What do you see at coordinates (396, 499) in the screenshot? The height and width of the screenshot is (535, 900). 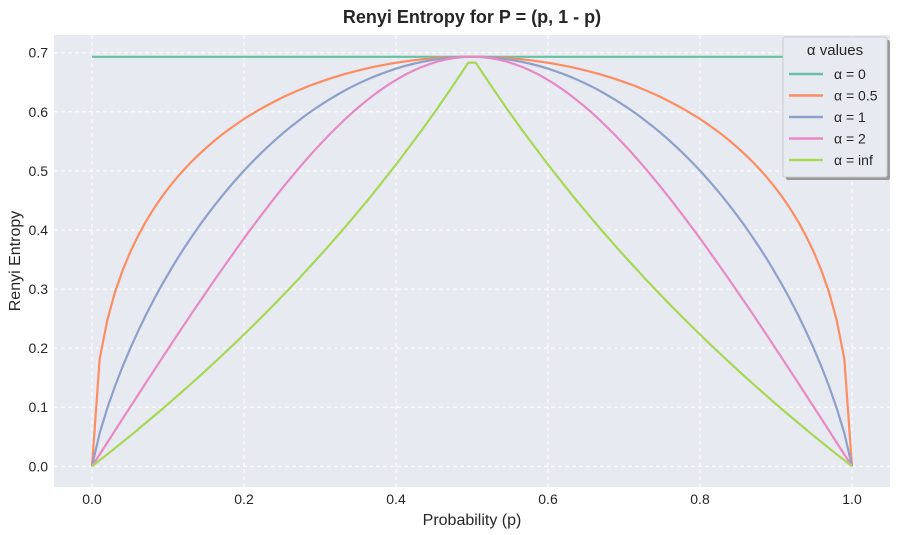 I see `x-tick-label: 0.4` at bounding box center [396, 499].